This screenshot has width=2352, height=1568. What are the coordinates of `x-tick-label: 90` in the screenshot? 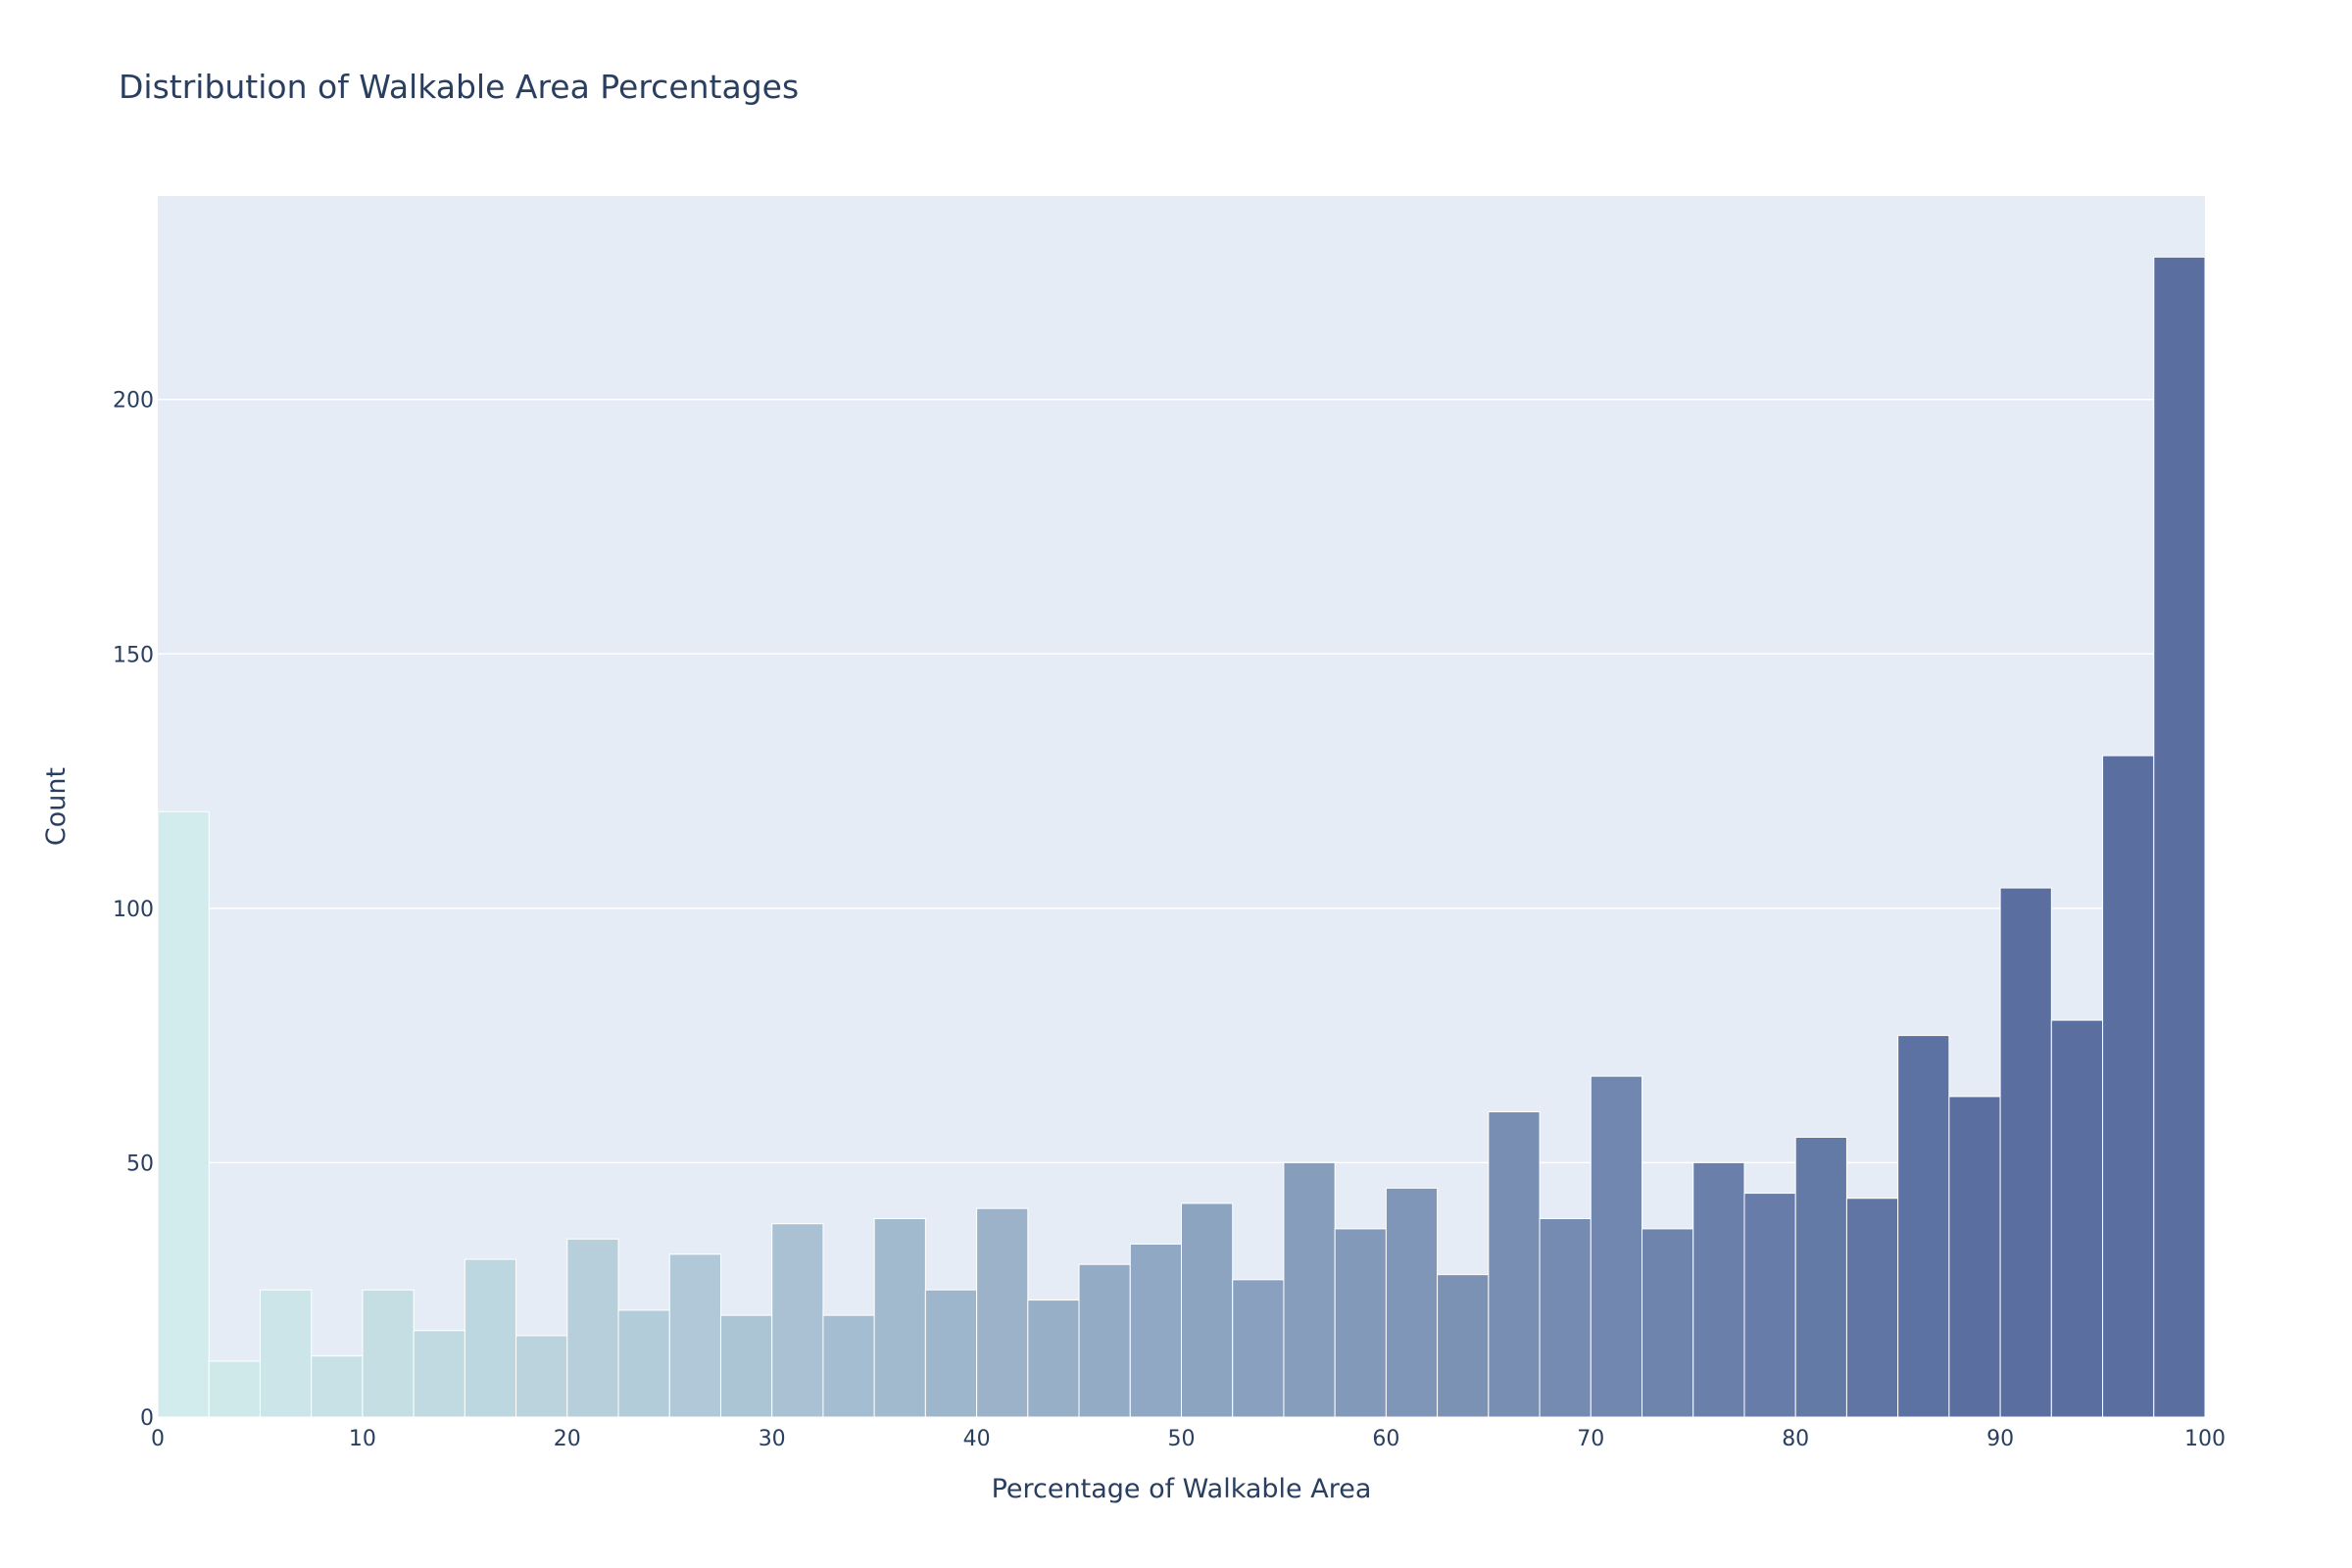 It's located at (2000, 1439).